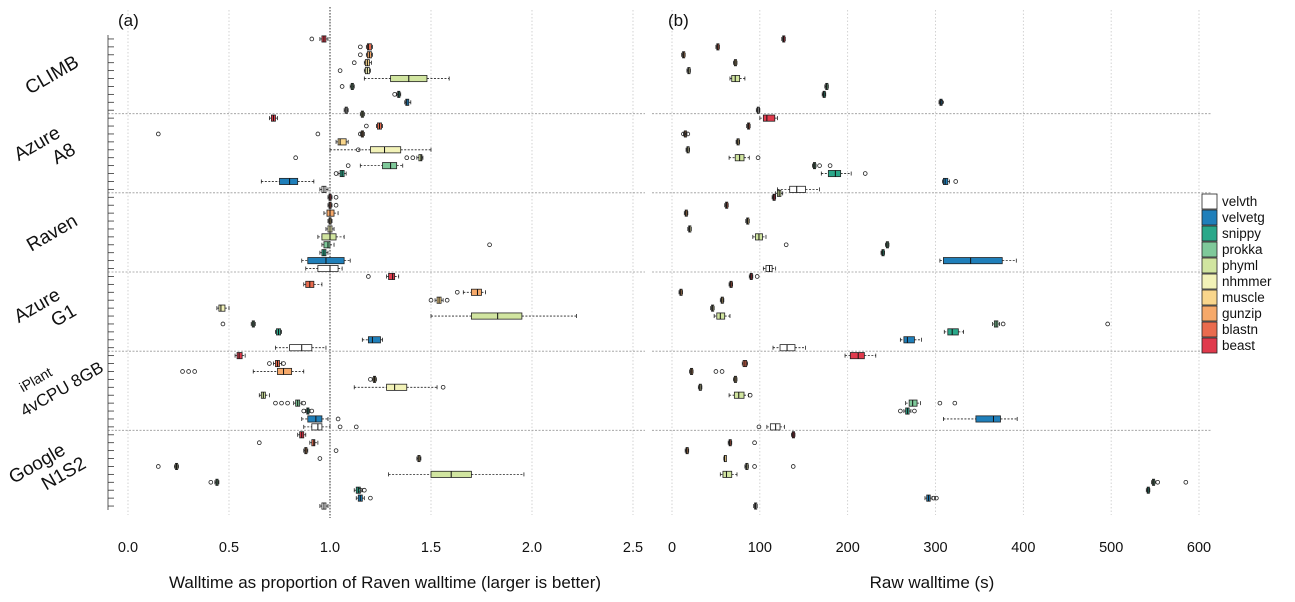  Describe the element at coordinates (1242, 249) in the screenshot. I see `legend-label-prokka: prokka` at that location.